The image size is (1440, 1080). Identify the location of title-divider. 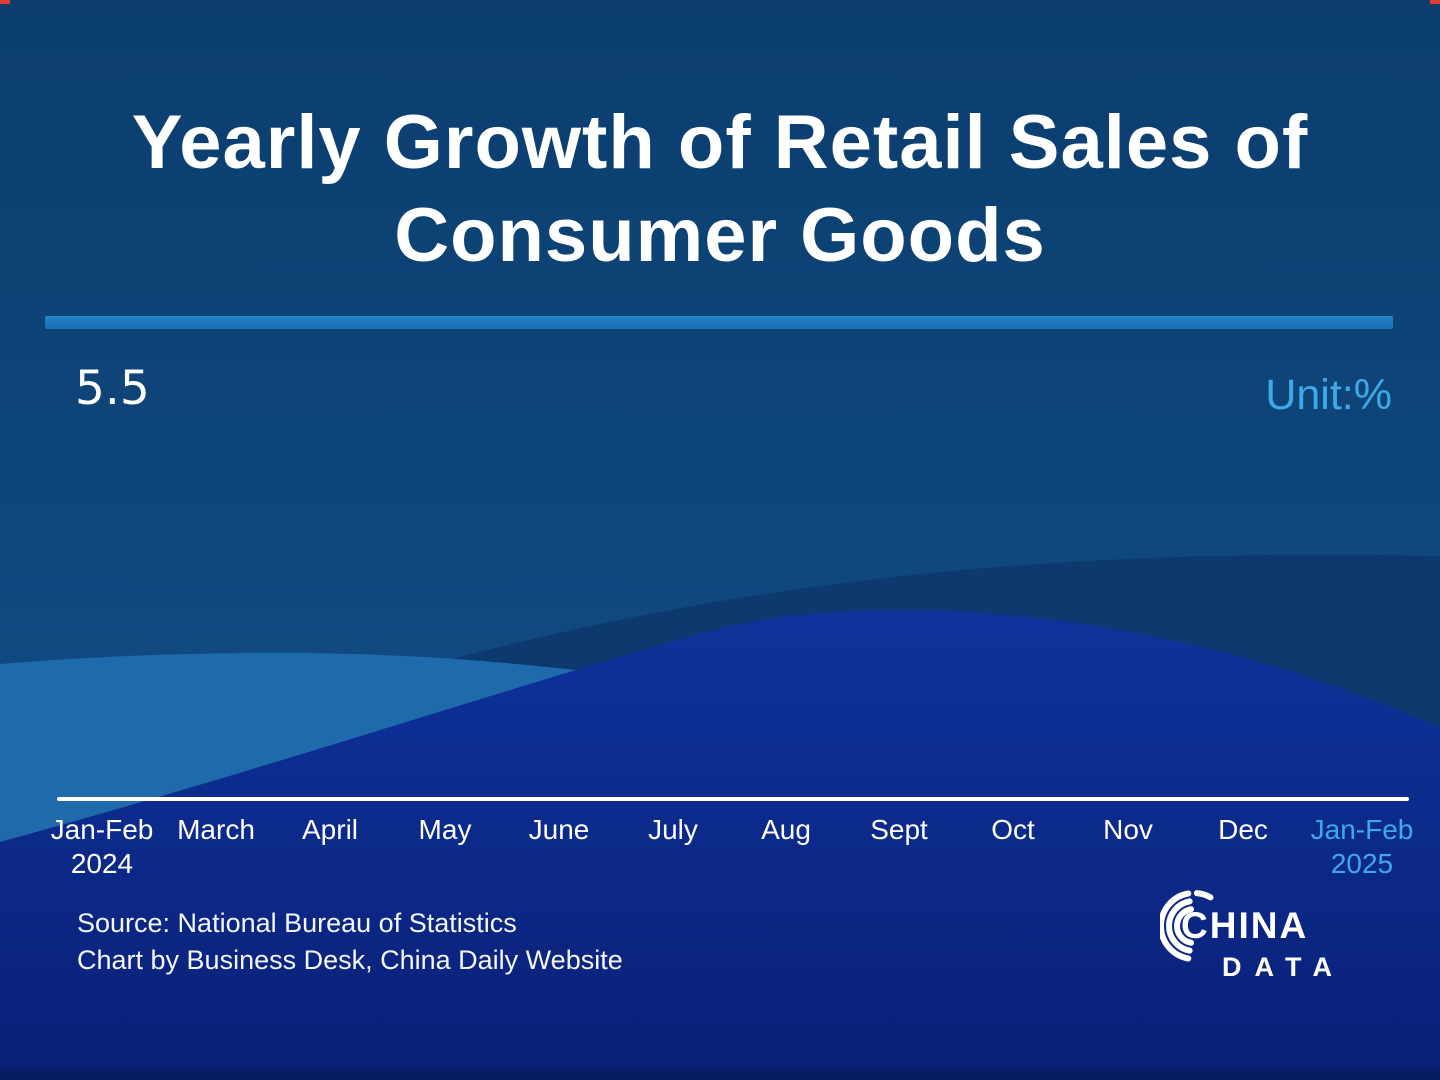
(719, 322).